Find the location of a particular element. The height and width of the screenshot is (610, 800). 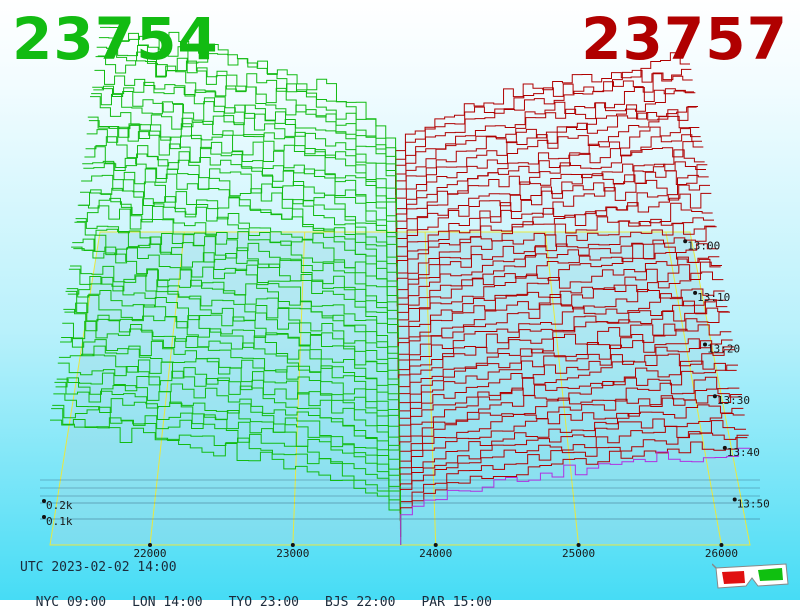

3d-glasses-icon is located at coordinates (752, 577).